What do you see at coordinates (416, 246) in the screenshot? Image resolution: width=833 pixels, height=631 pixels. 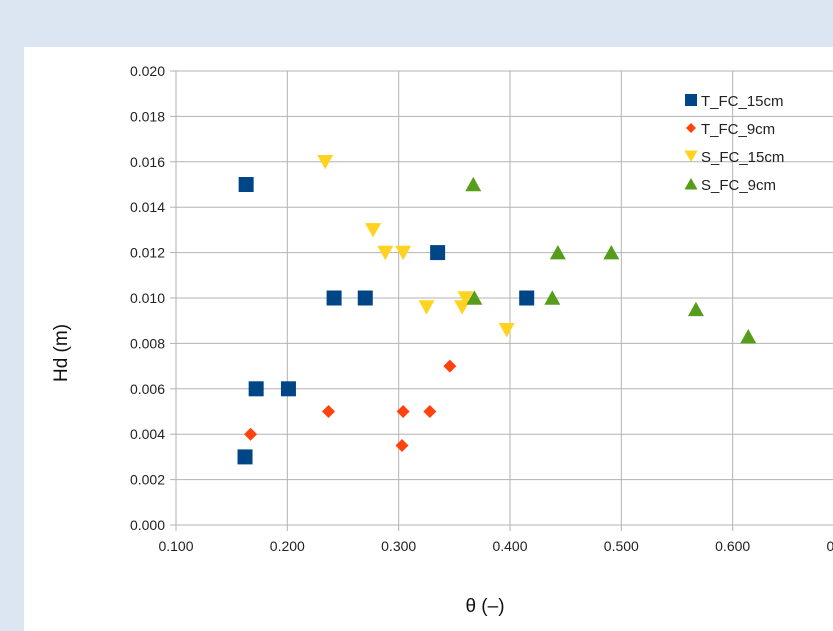 I see `series-s-fc-15cm` at bounding box center [416, 246].